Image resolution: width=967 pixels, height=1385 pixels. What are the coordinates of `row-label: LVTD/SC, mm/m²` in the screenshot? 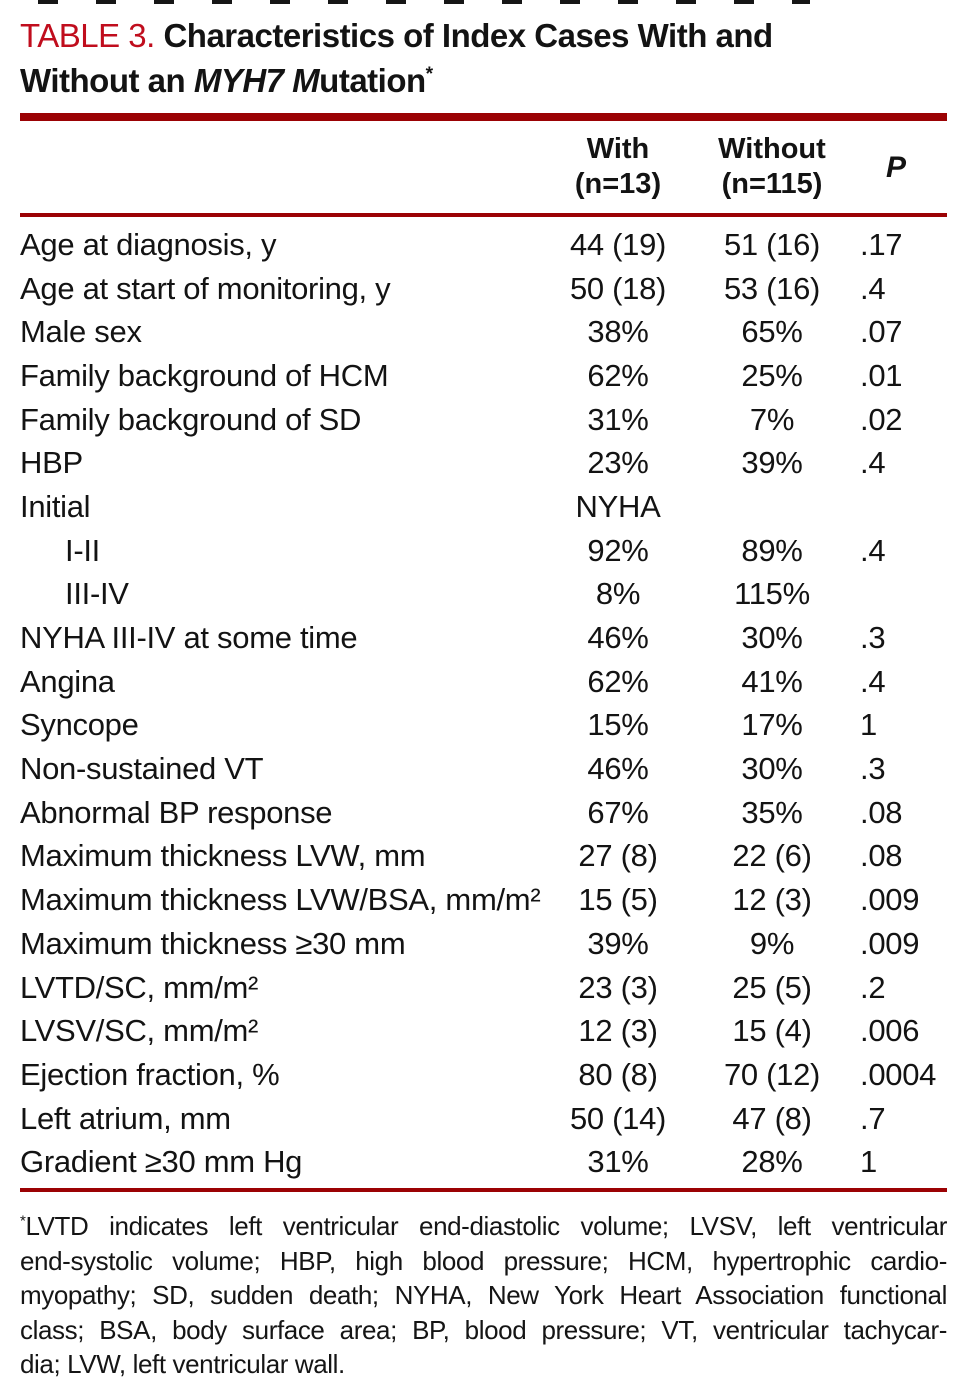 It's located at (139, 987).